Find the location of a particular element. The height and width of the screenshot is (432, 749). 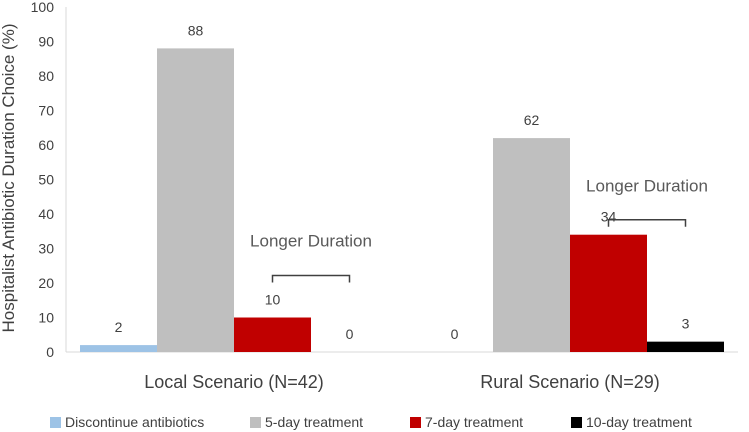

data-label: 34 is located at coordinates (609, 217).